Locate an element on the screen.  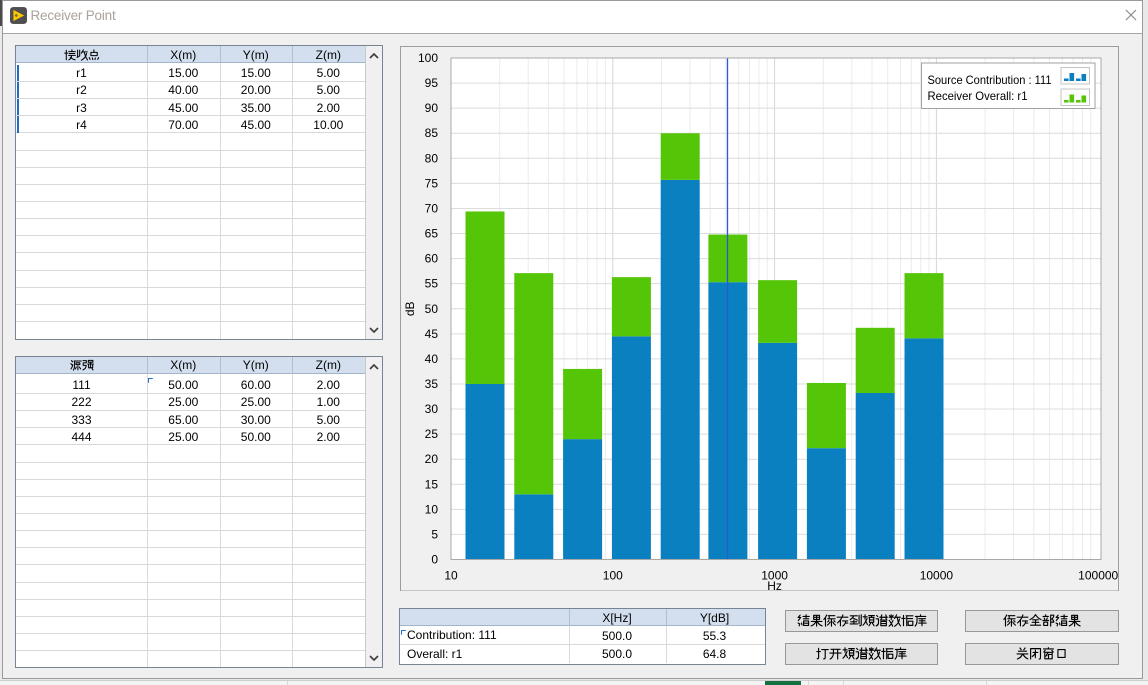
svg-text: 45 is located at coordinates (432, 333).